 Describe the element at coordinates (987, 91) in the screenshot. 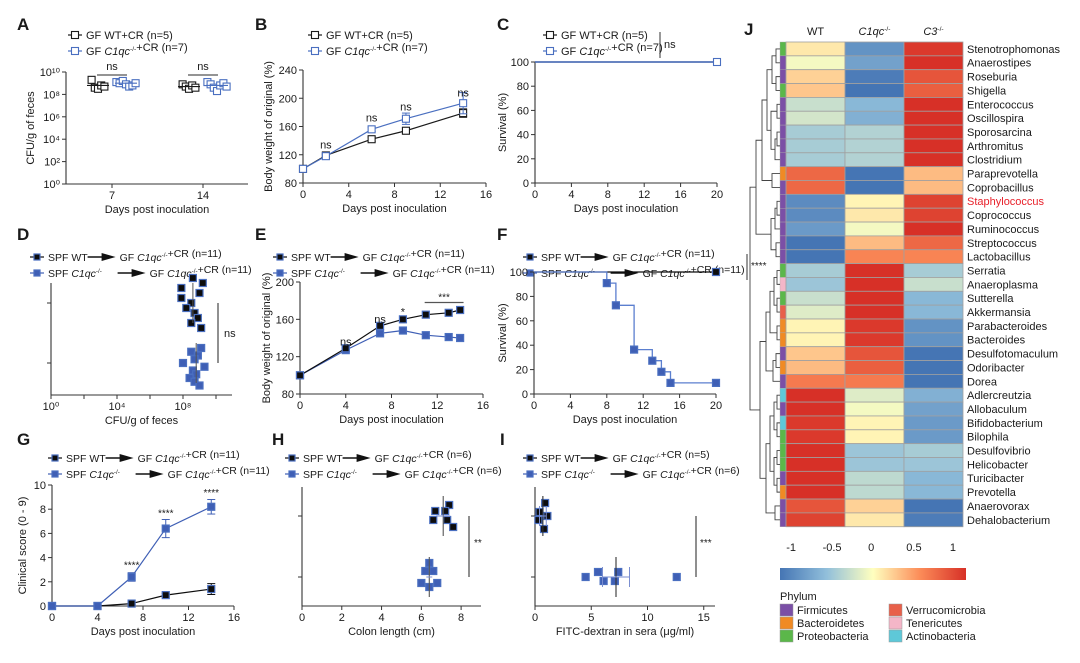

I see `row-label: Shigella` at that location.